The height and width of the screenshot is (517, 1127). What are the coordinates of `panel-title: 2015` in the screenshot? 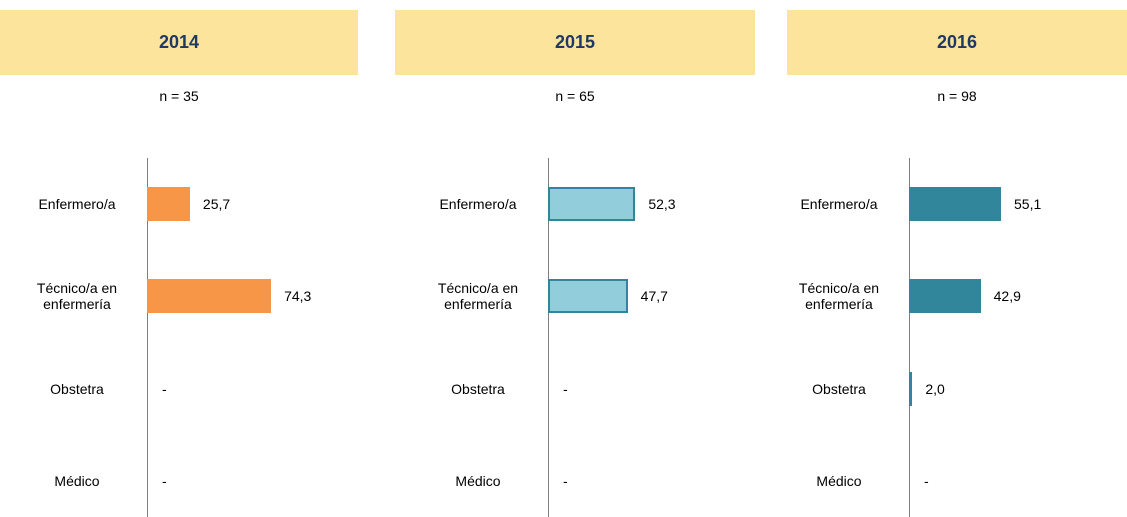 It's located at (575, 42).